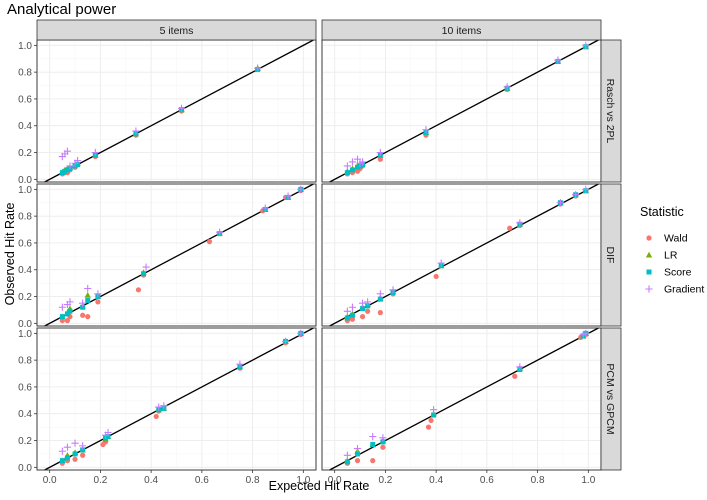 This screenshot has width=707, height=500. What do you see at coordinates (672, 250) in the screenshot?
I see `legend: Statistic Wald LR Score Gradient` at bounding box center [672, 250].